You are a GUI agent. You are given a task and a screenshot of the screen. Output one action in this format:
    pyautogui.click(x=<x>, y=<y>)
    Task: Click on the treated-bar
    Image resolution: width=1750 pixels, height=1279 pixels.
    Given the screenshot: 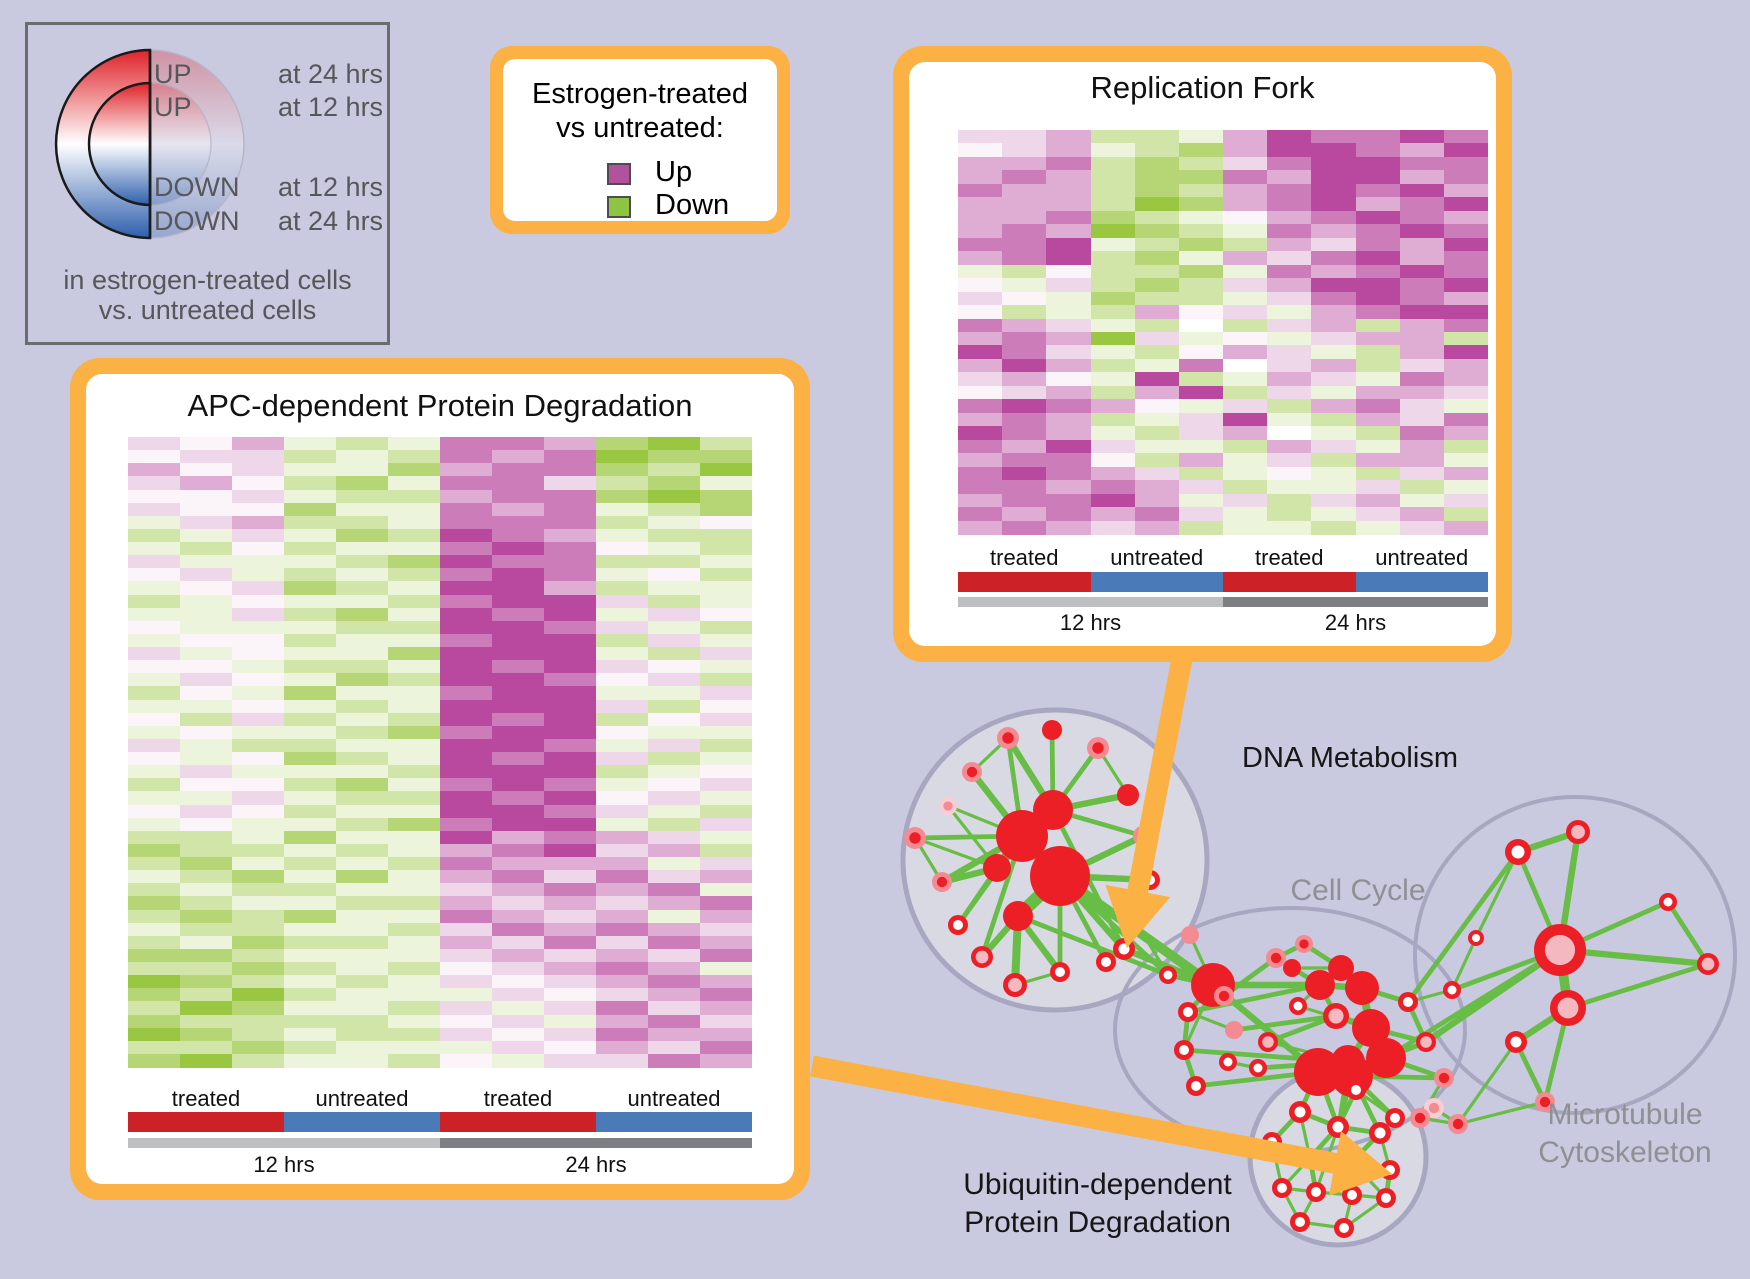 What is the action you would take?
    pyautogui.click(x=518, y=1122)
    